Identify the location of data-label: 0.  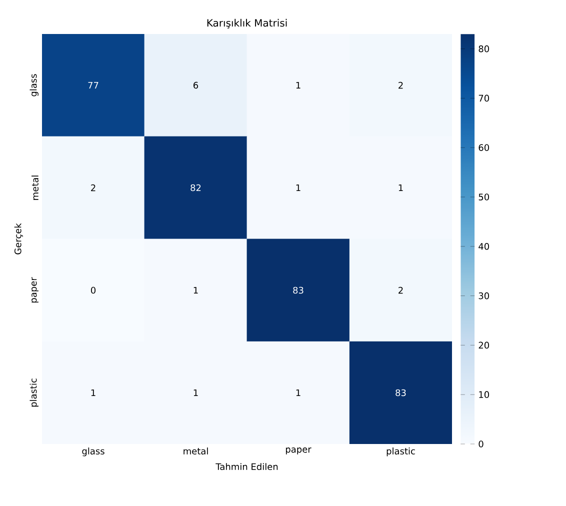
(93, 290).